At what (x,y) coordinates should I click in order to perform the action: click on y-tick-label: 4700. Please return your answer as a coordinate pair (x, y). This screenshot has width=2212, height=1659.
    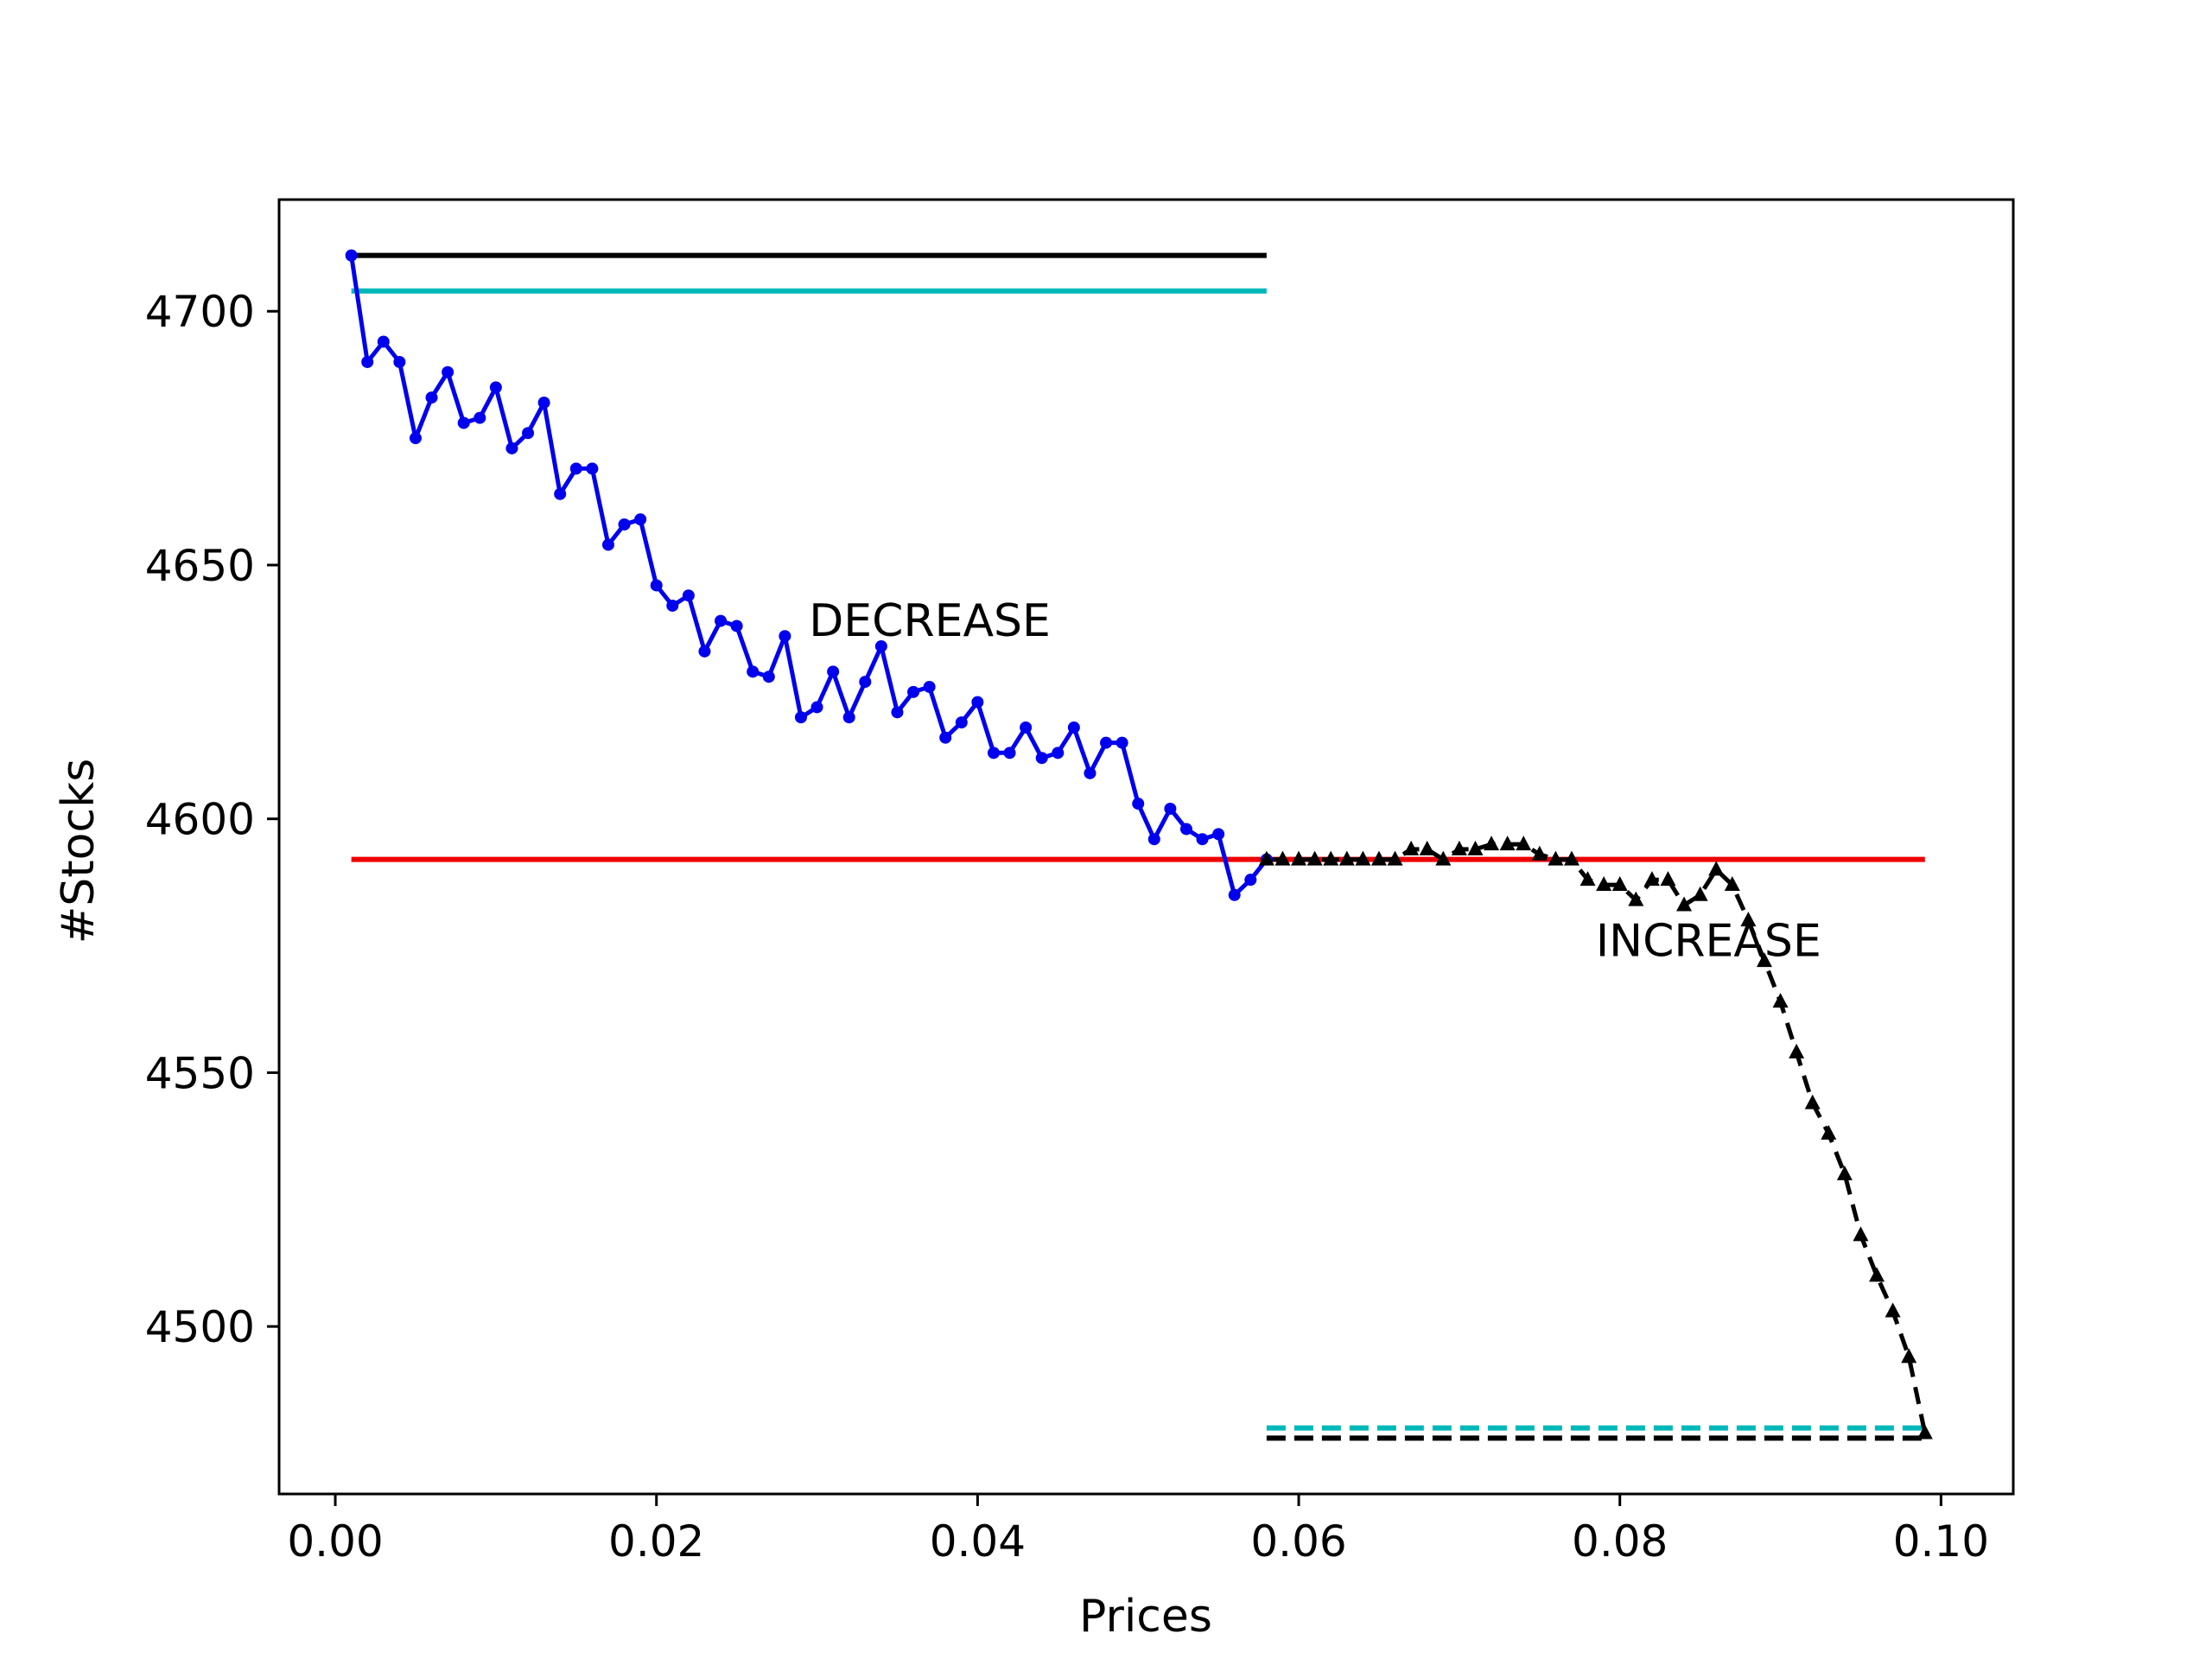
    Looking at the image, I should click on (200, 312).